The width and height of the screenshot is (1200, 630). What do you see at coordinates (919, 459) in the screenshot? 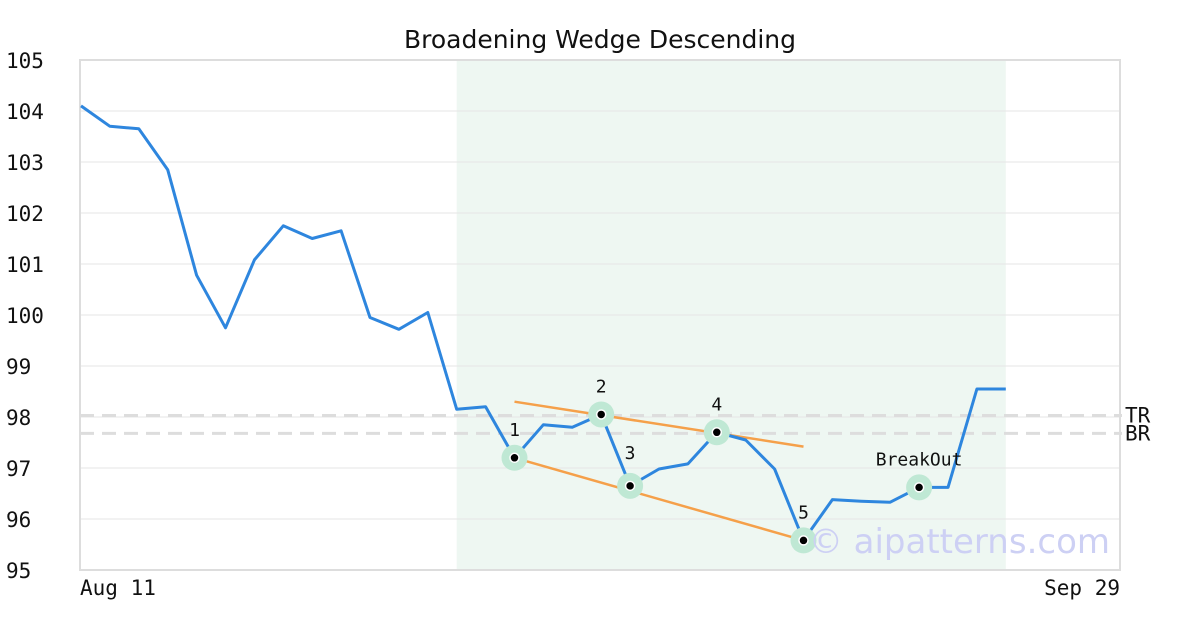
I see `pattern-point-label: BreakOut` at bounding box center [919, 459].